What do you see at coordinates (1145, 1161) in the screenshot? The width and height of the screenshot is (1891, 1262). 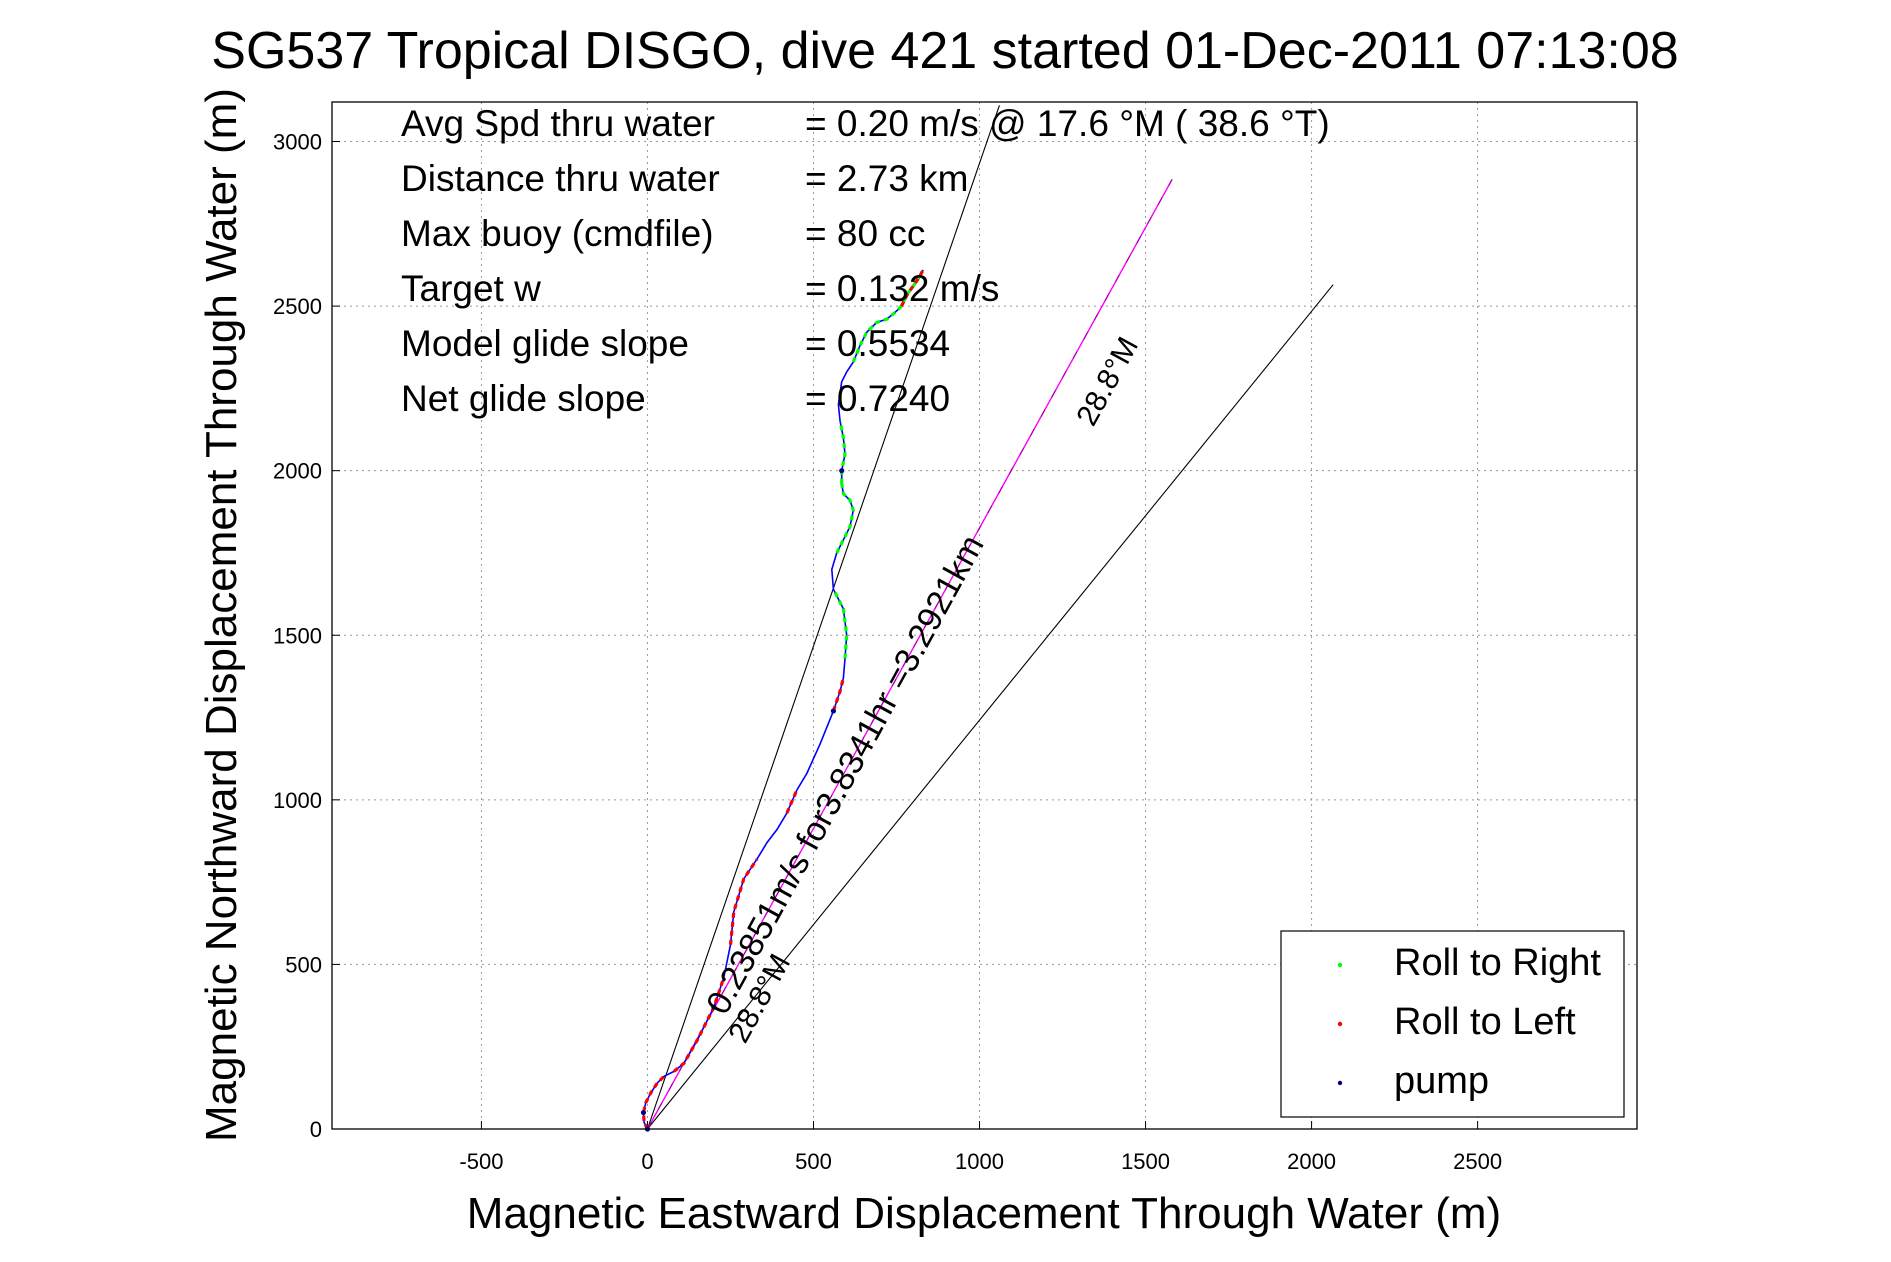 I see `x-tick-label: 1500` at bounding box center [1145, 1161].